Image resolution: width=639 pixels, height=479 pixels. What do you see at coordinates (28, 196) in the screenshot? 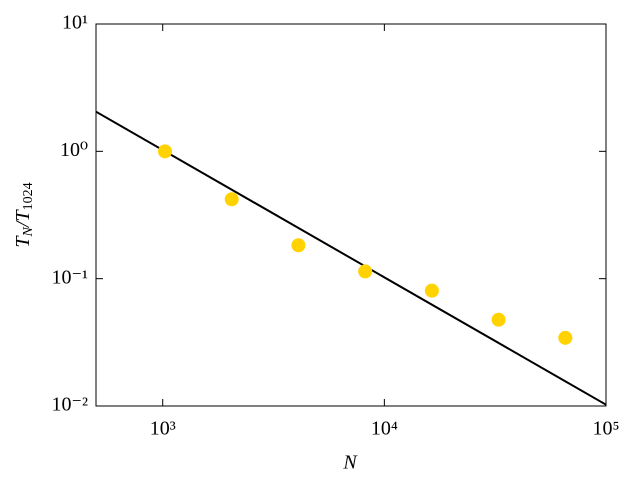
I see `y-label-part: 1024` at bounding box center [28, 196].